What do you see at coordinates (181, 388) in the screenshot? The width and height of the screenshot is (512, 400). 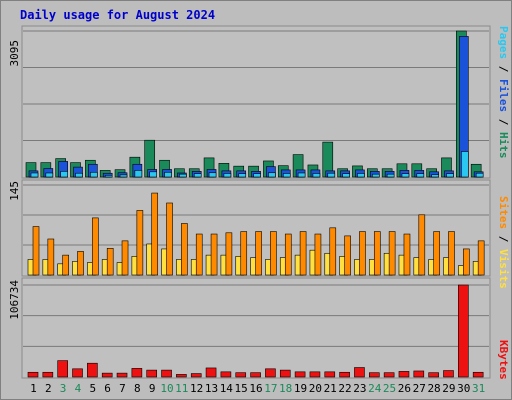 I see `x-tick-label: 11` at bounding box center [181, 388].